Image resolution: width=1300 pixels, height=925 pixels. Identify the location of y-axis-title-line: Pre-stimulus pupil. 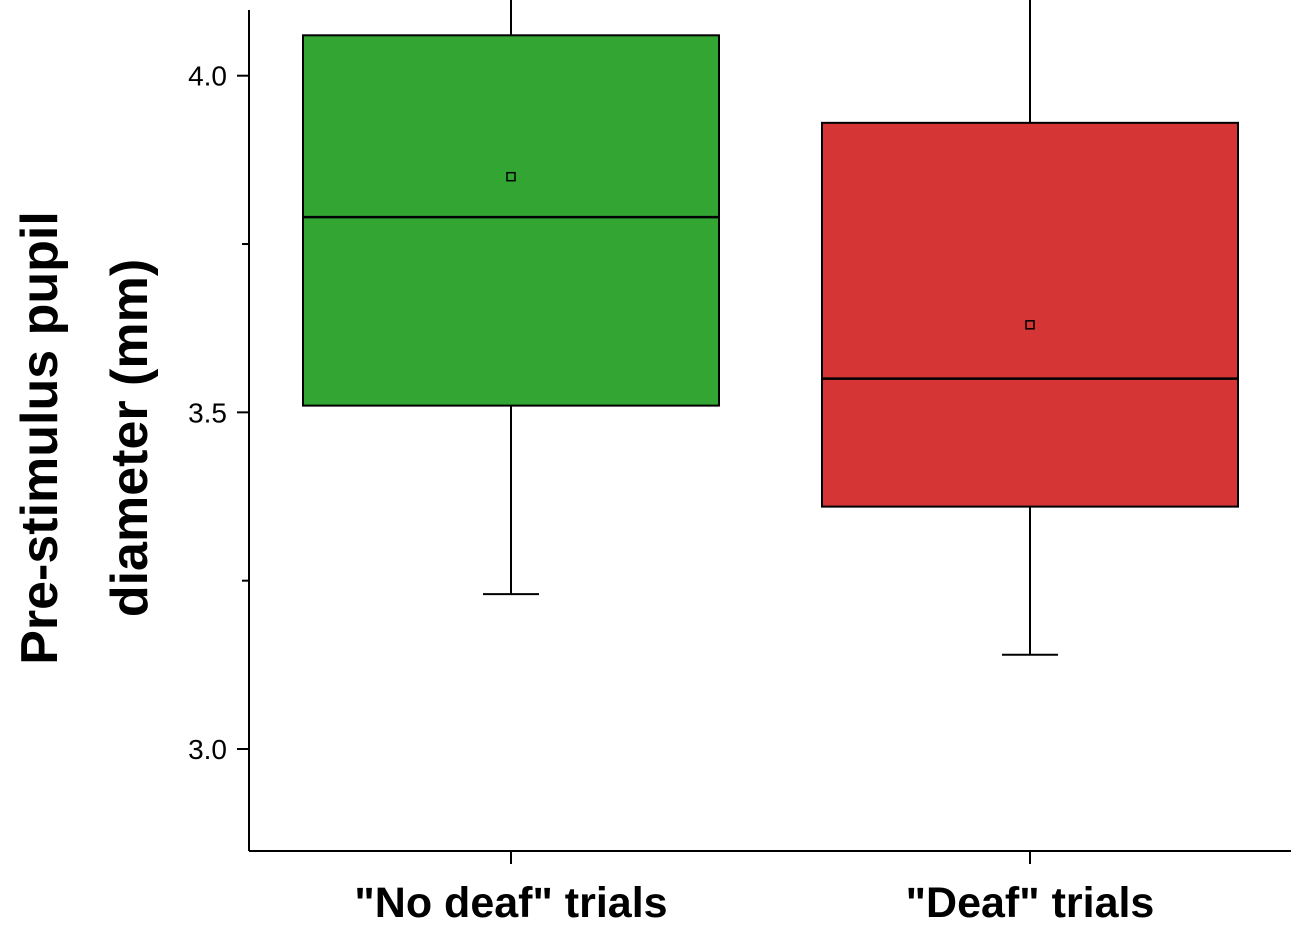
(40, 438).